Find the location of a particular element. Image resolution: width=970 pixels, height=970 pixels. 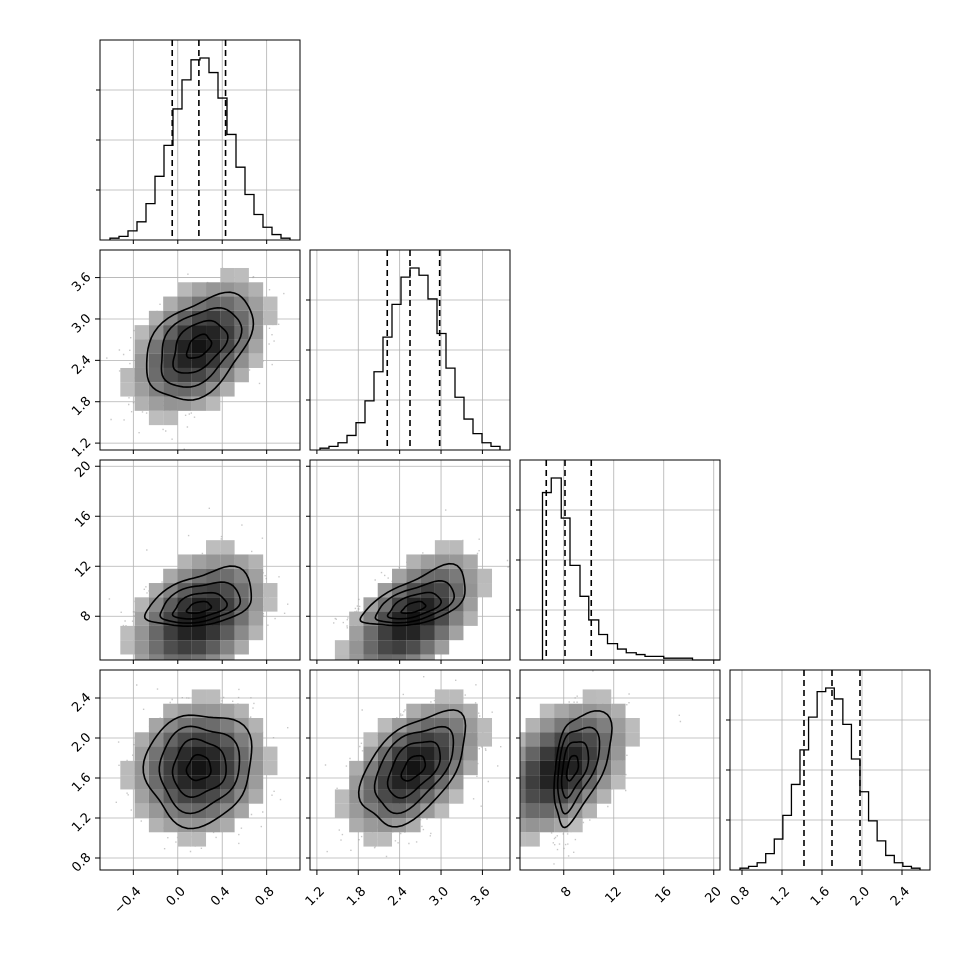

y-tick-label: 3.0 is located at coordinates (81, 323).